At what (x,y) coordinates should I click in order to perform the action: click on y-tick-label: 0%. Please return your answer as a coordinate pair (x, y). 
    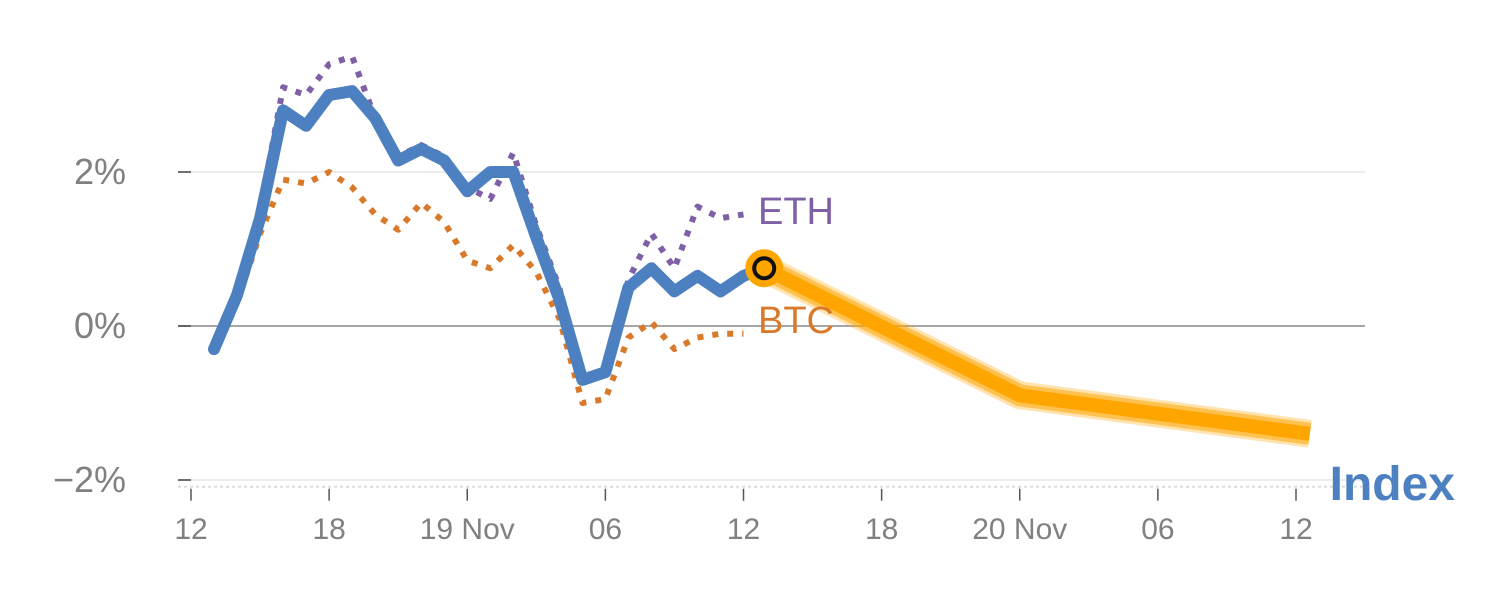
    Looking at the image, I should click on (100, 325).